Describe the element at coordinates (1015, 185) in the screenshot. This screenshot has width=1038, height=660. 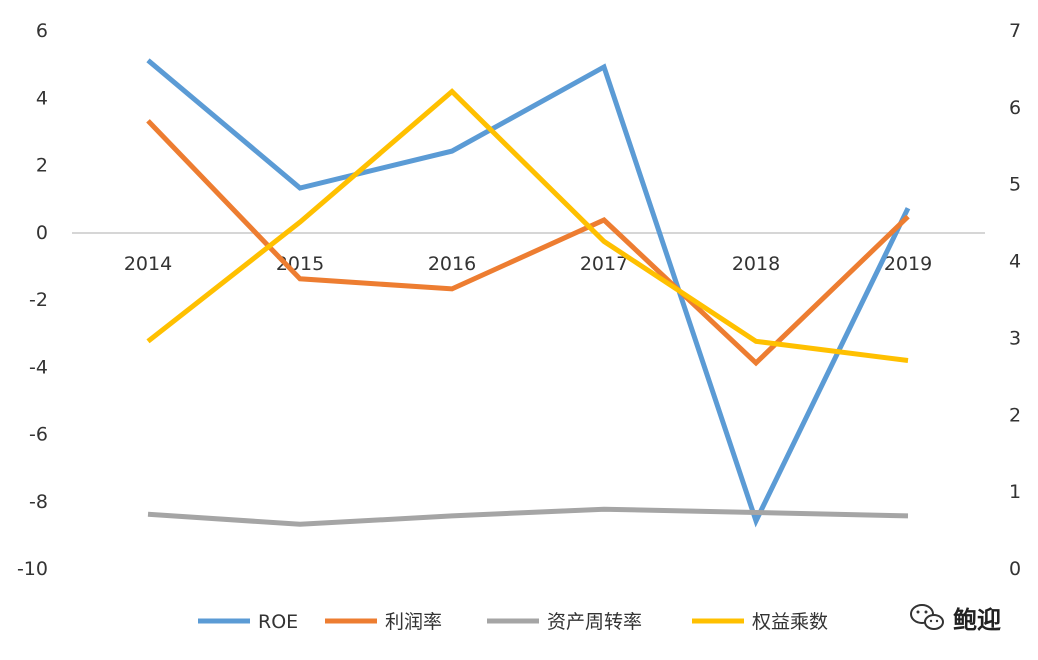
I see `right-tick-label: 5` at that location.